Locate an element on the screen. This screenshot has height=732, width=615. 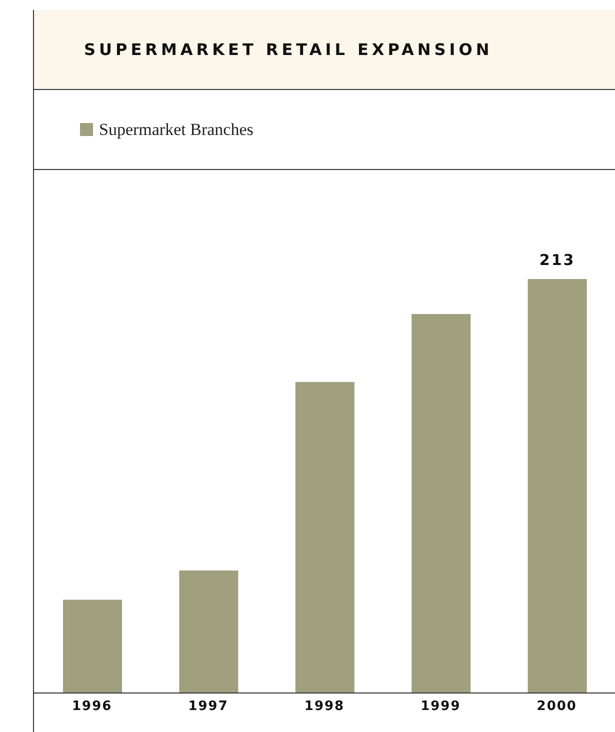
legend-label: Supermarket Branches is located at coordinates (176, 130).